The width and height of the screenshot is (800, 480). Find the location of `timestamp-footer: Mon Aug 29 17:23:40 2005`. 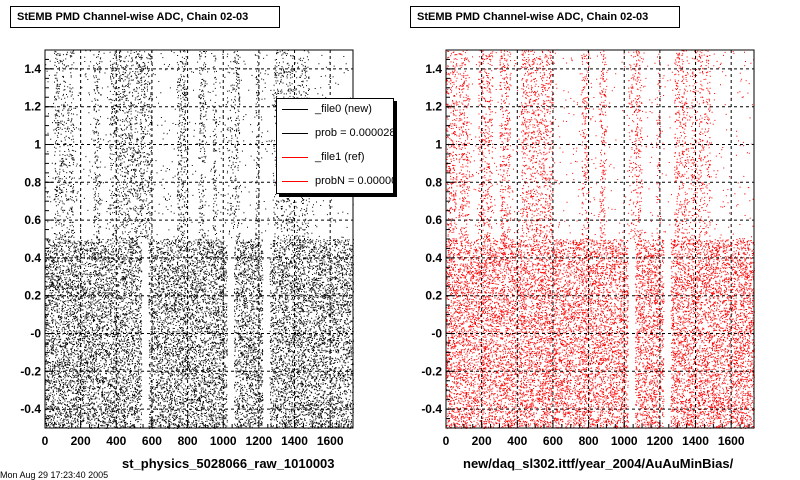

timestamp-footer: Mon Aug 29 17:23:40 2005 is located at coordinates (54, 475).